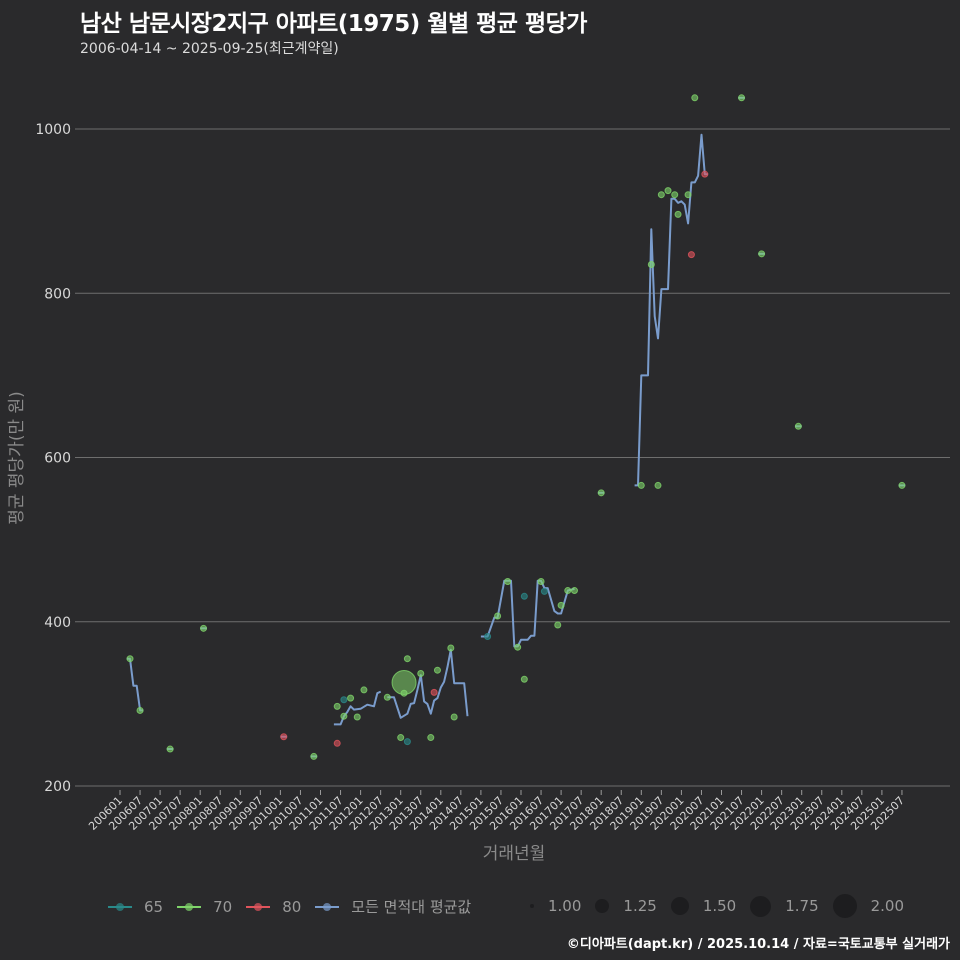  What do you see at coordinates (292, 906) in the screenshot?
I see `legend-label: 80` at bounding box center [292, 906].